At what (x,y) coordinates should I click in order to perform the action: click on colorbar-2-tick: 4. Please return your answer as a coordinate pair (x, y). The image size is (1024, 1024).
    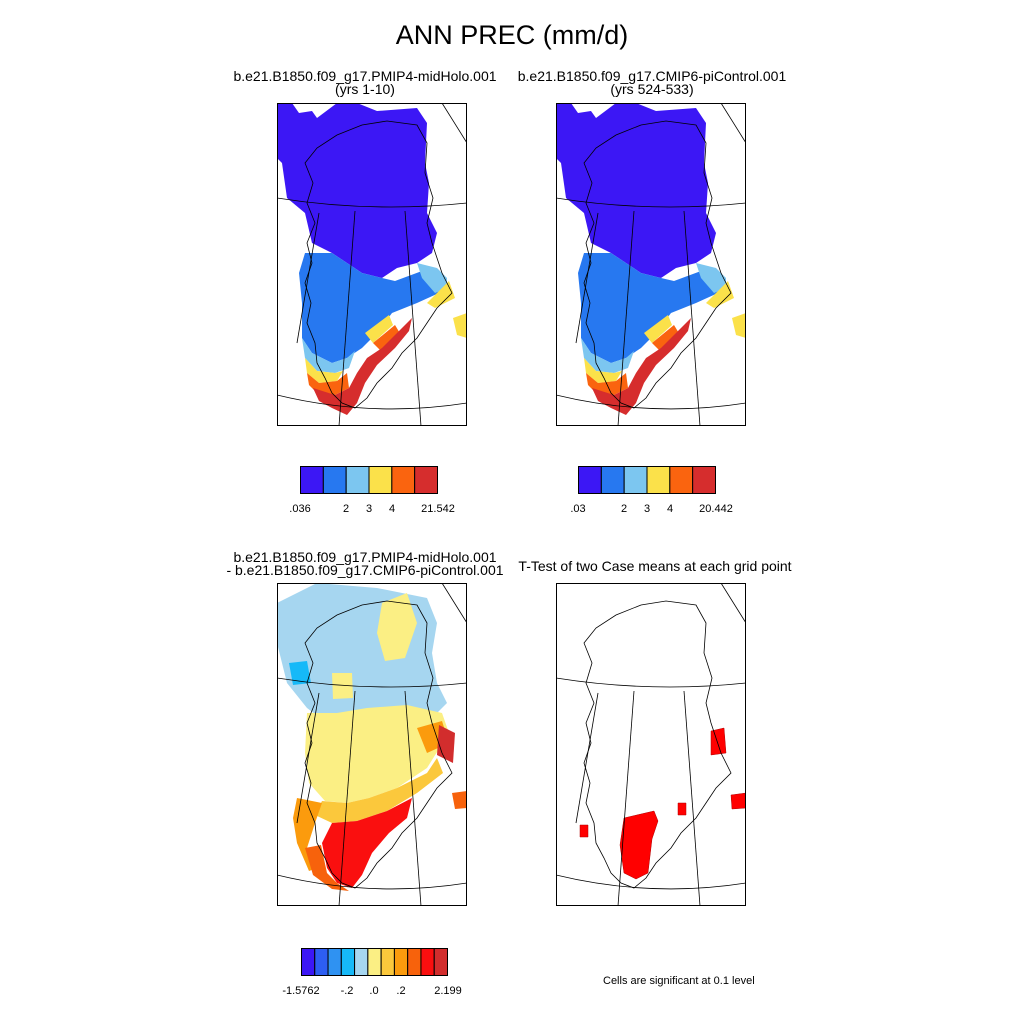
    Looking at the image, I should click on (670, 509).